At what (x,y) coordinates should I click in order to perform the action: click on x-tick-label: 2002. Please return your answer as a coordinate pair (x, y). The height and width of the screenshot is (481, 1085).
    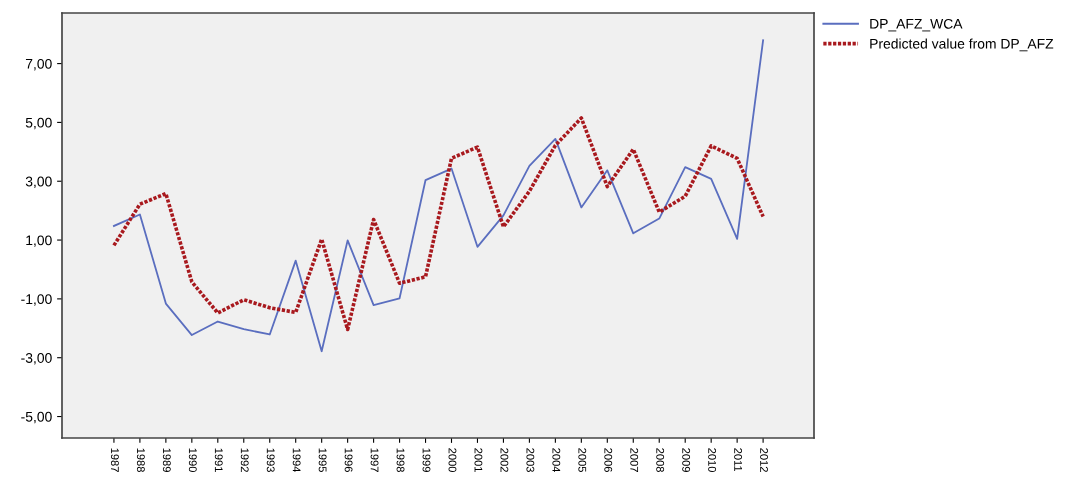
    Looking at the image, I should click on (504, 460).